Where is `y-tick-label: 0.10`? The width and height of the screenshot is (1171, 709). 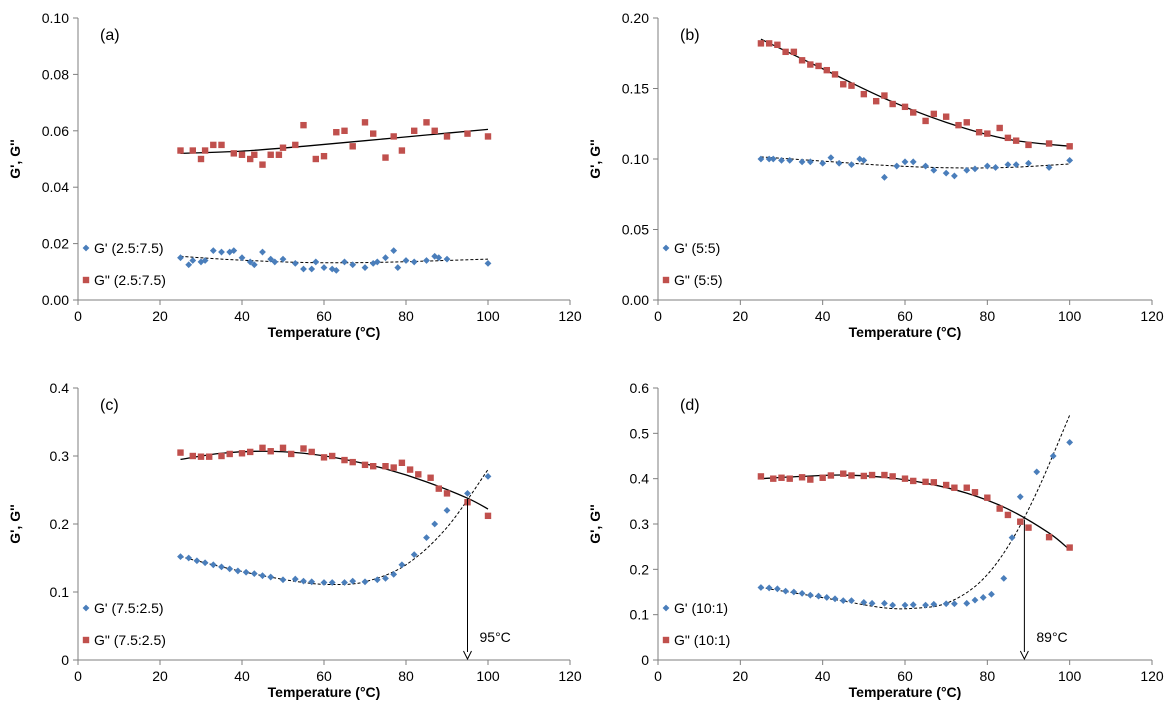
y-tick-label: 0.10 is located at coordinates (635, 159).